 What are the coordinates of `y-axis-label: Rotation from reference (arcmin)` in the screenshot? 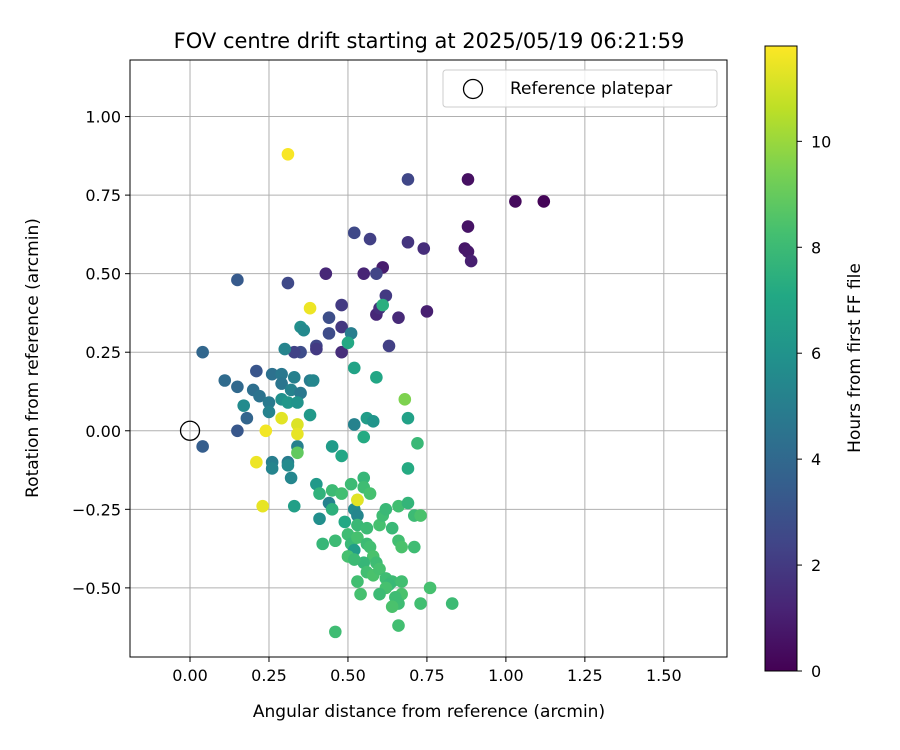 It's located at (33, 358).